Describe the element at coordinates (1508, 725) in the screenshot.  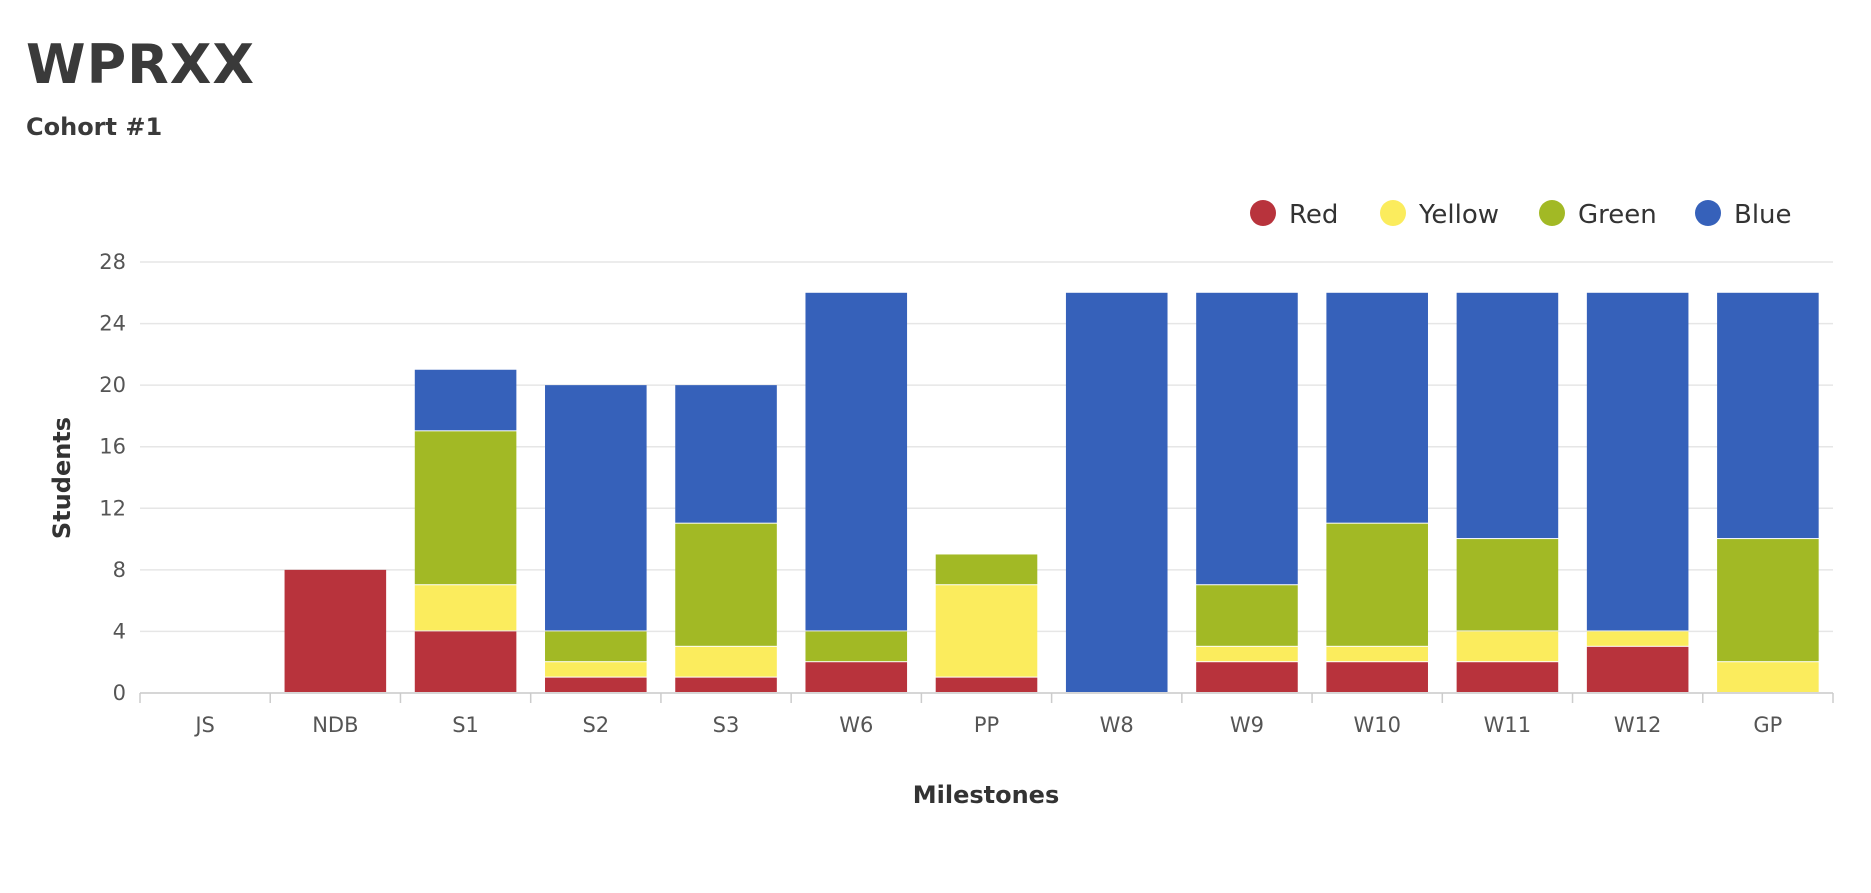
I see `x-tick-label: W11` at that location.